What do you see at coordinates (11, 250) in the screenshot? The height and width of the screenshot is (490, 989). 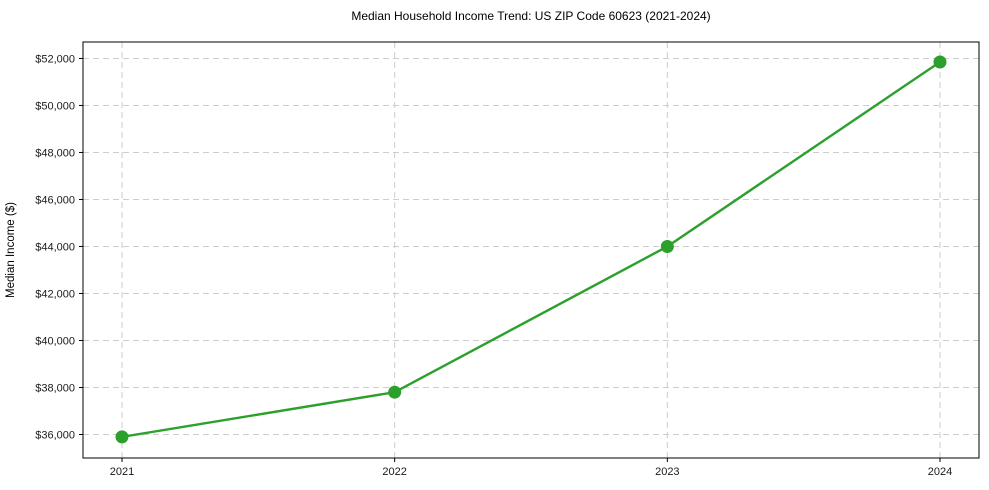 I see `y-axis-title: Median Income ($)` at bounding box center [11, 250].